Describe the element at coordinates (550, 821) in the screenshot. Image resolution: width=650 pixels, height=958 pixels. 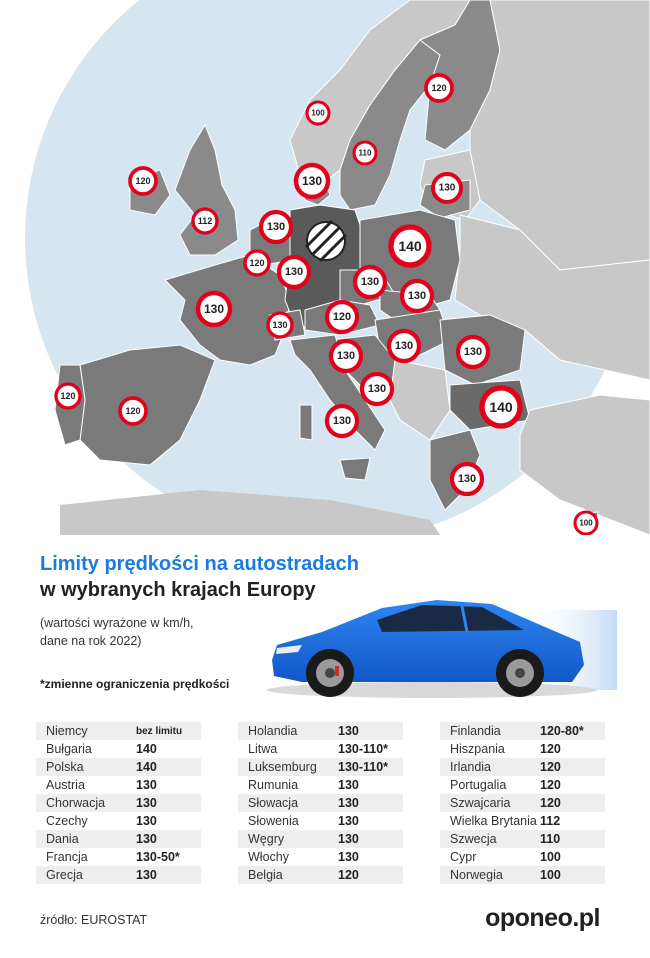
I see `speed-limit-value: 112` at that location.